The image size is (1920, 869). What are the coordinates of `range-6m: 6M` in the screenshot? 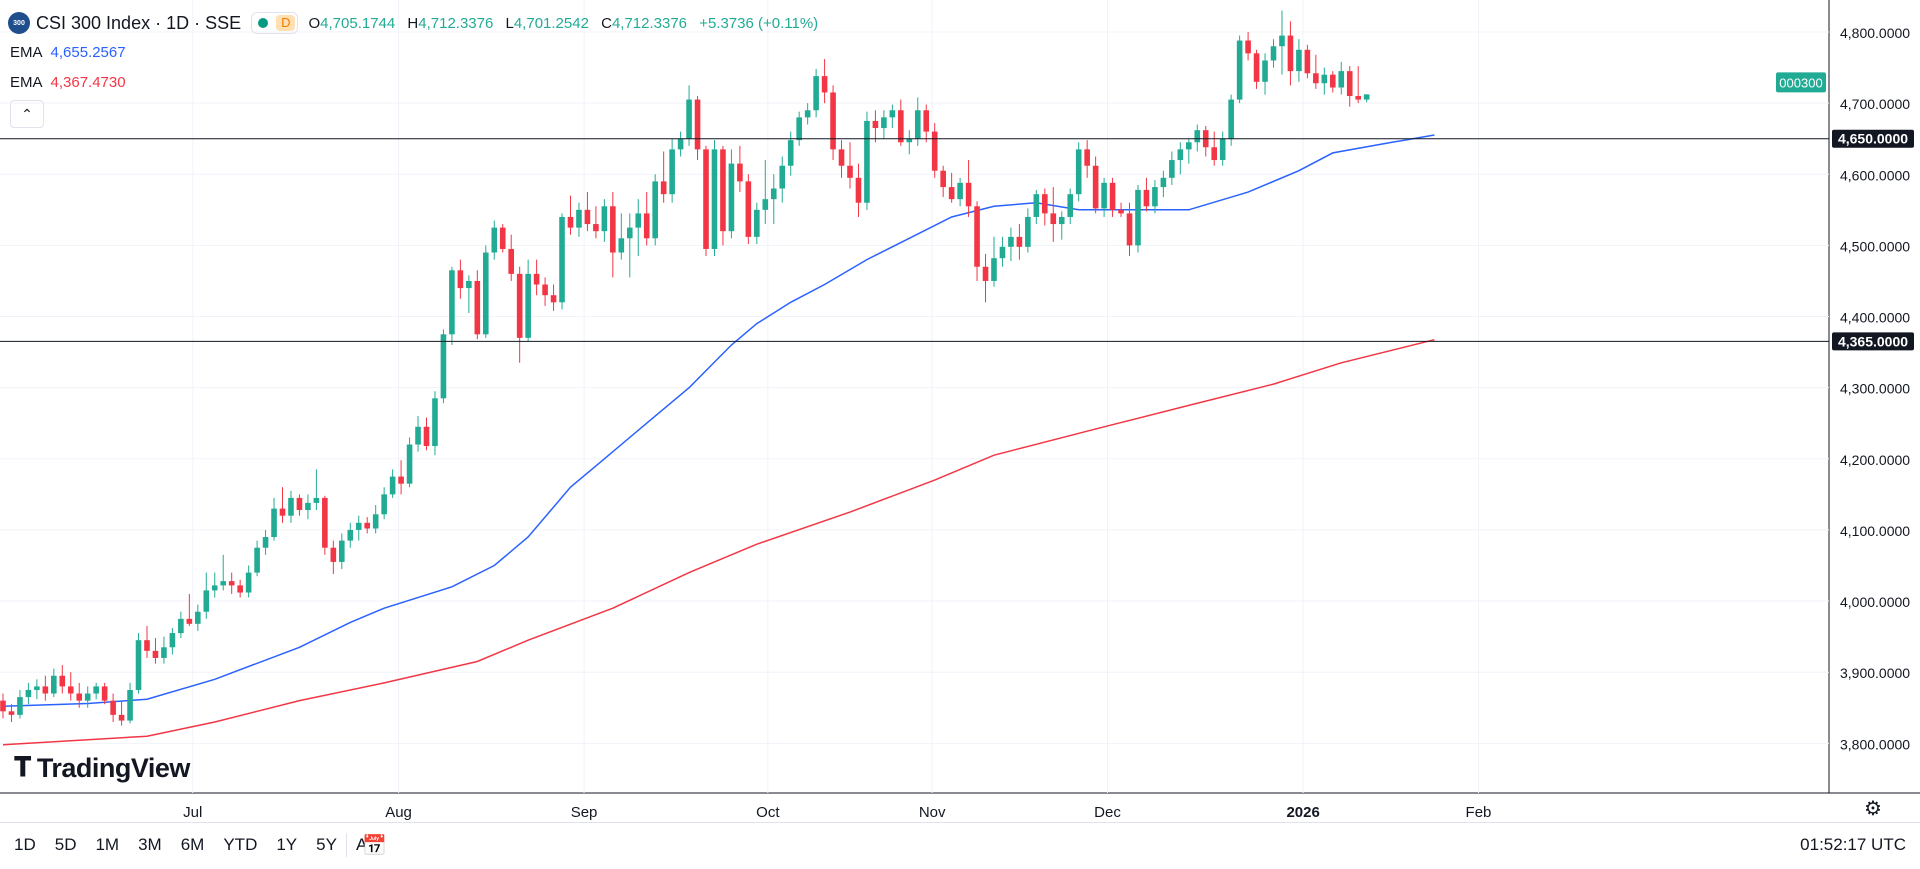 It's located at (192, 844).